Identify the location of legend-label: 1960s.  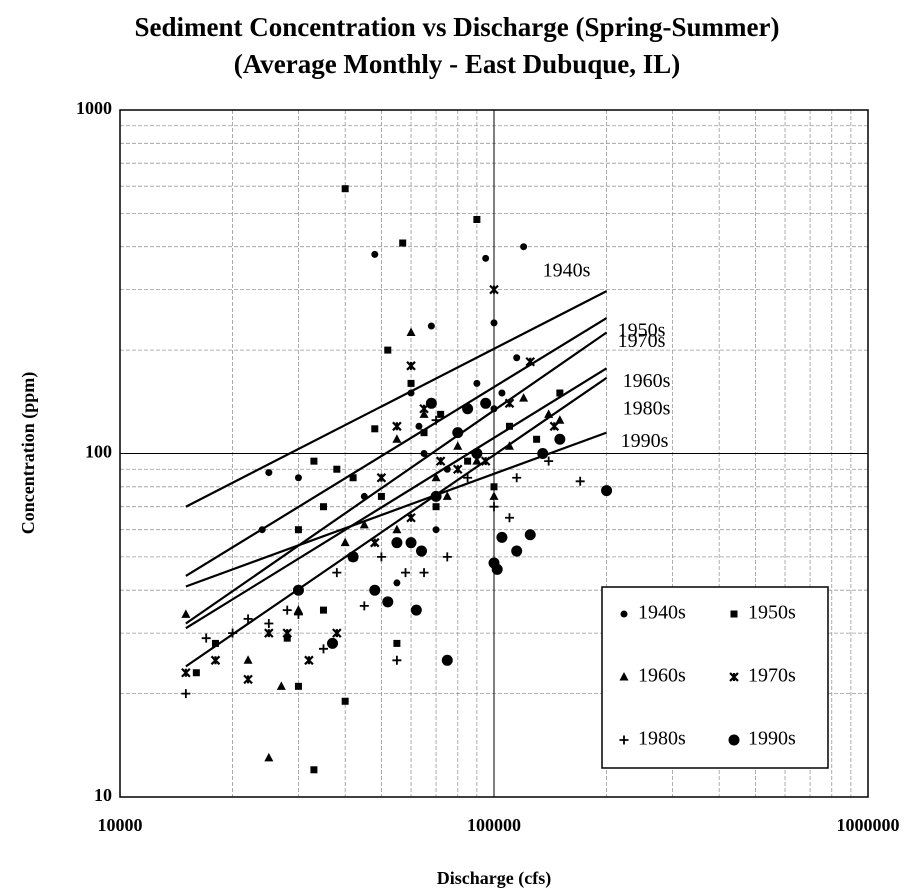
(662, 676).